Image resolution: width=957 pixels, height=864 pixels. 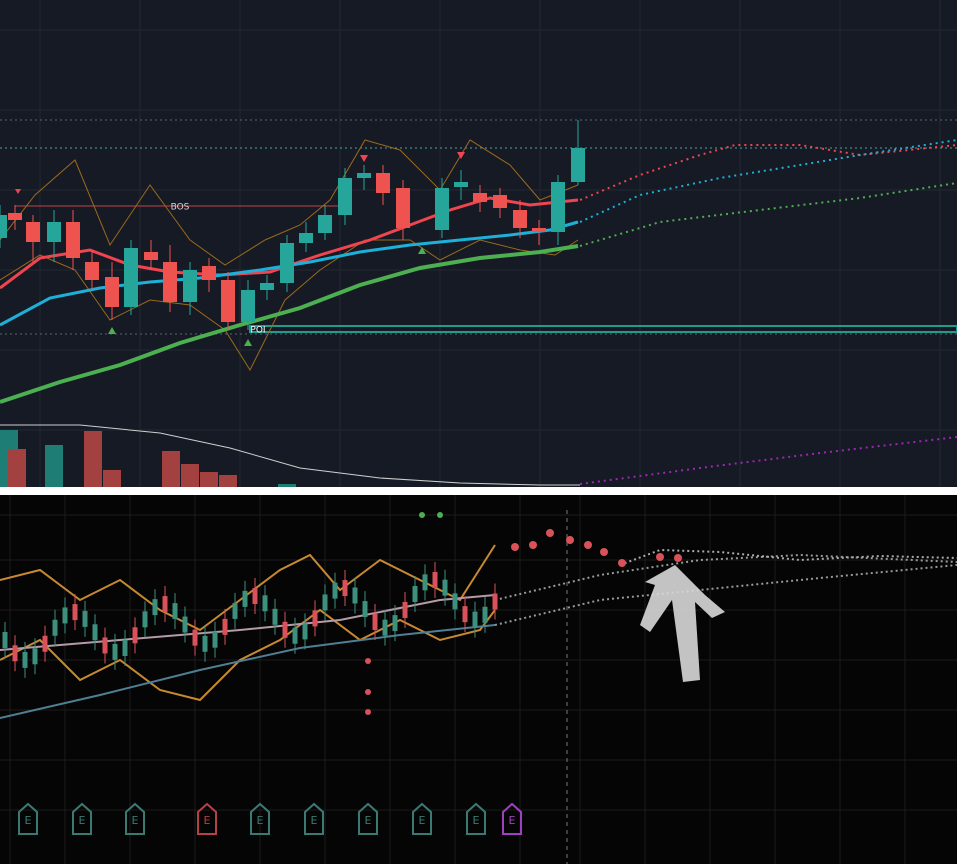 What do you see at coordinates (603, 329) in the screenshot?
I see `poi-zone` at bounding box center [603, 329].